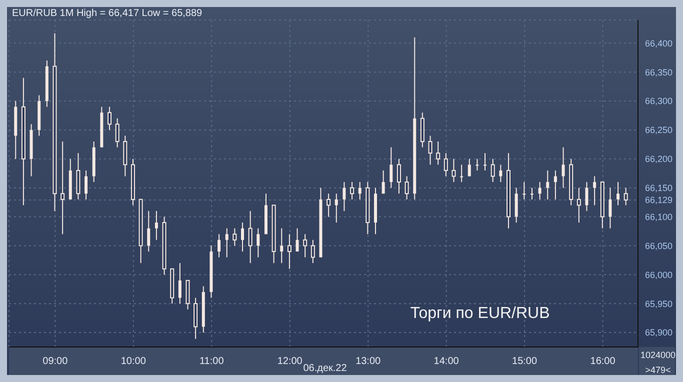 This screenshot has width=683, height=382. What do you see at coordinates (659, 217) in the screenshot?
I see `y-tick-label: 66,100` at bounding box center [659, 217].